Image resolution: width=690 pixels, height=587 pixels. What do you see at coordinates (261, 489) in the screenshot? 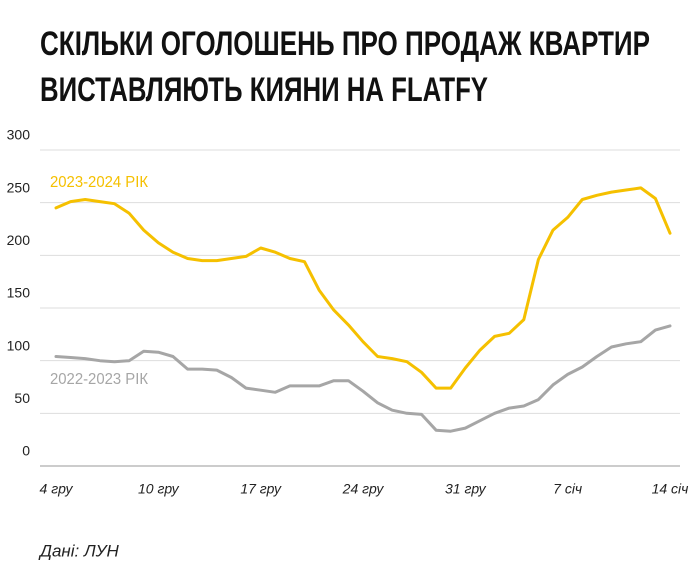
I see `x-tick-label: 17 гру` at bounding box center [261, 489].